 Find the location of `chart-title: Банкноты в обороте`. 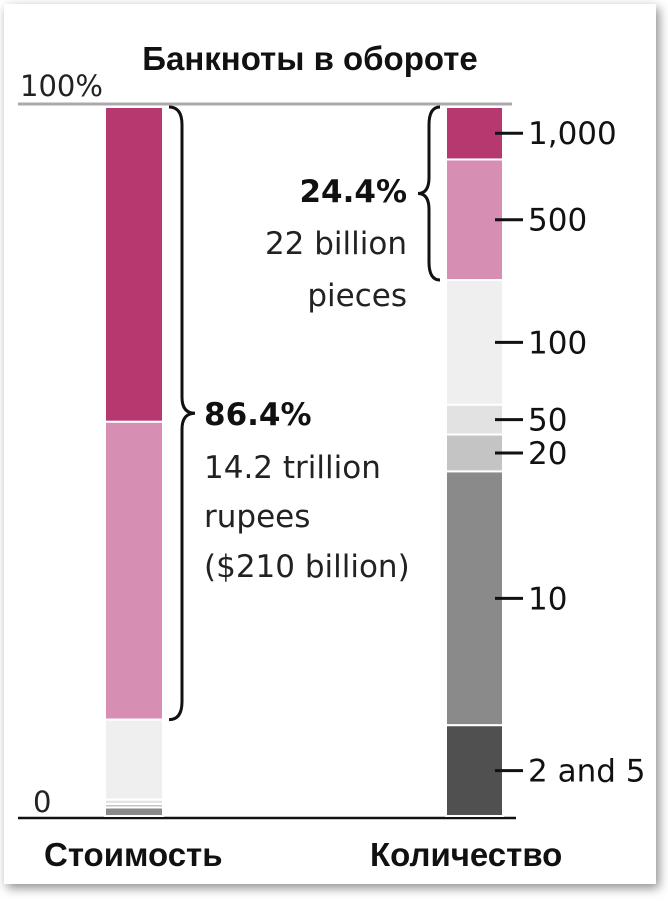

chart-title: Банкноты в обороте is located at coordinates (309, 58).